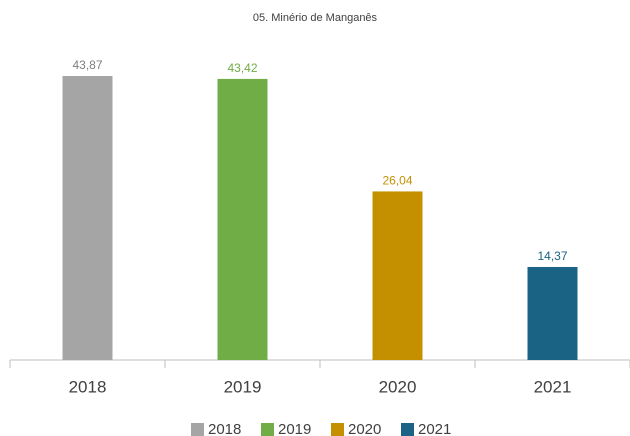 The image size is (630, 436). I want to click on x-tick-label: 2018, so click(88, 386).